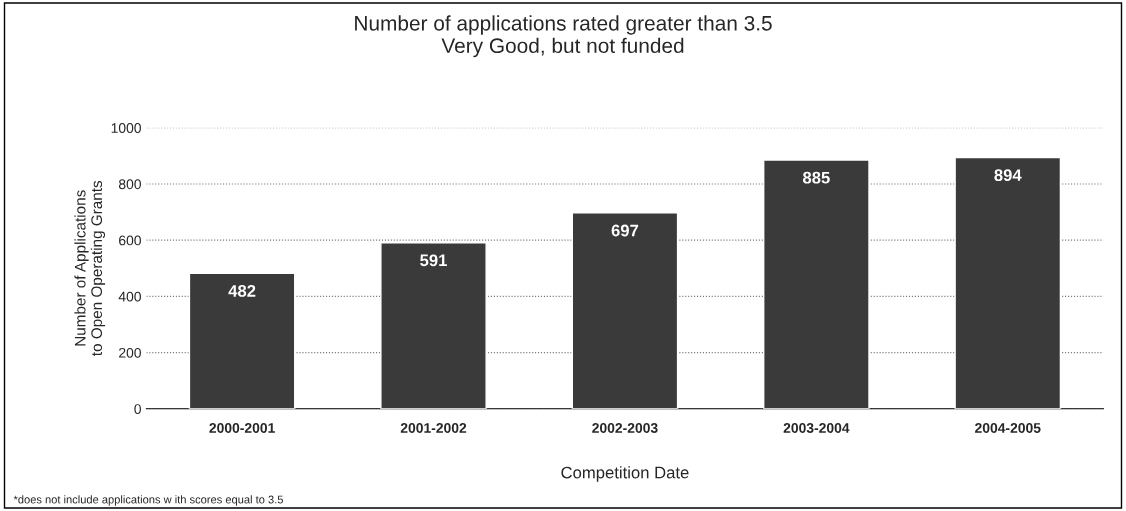 Image resolution: width=1126 pixels, height=511 pixels. What do you see at coordinates (625, 230) in the screenshot?
I see `data-label: 697` at bounding box center [625, 230].